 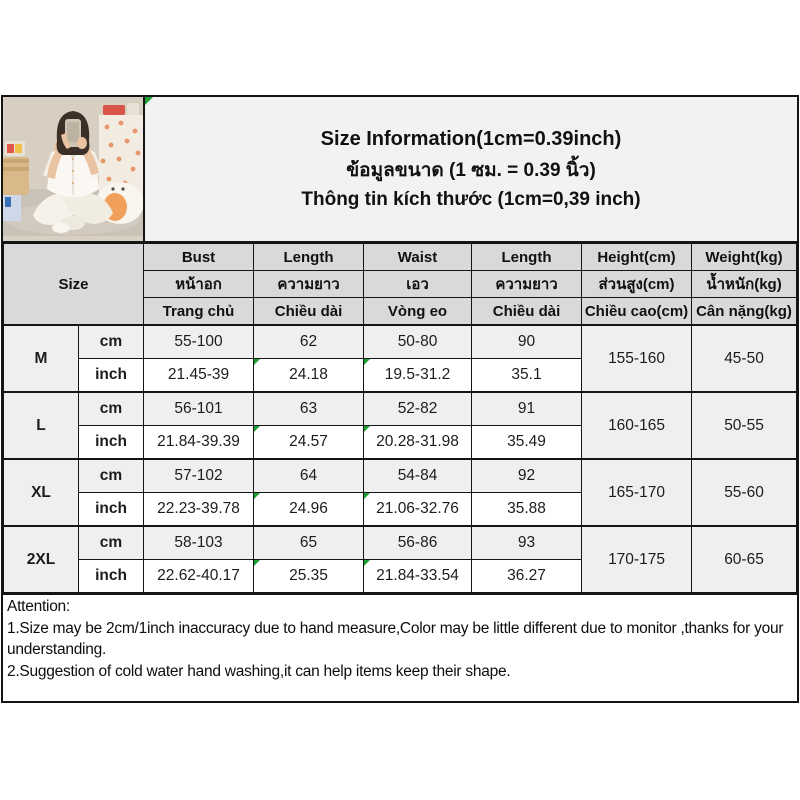 I want to click on title-thai: ข้อมูลขนาด (1 ซม. = 0.39 นิ้ว), so click(x=471, y=170).